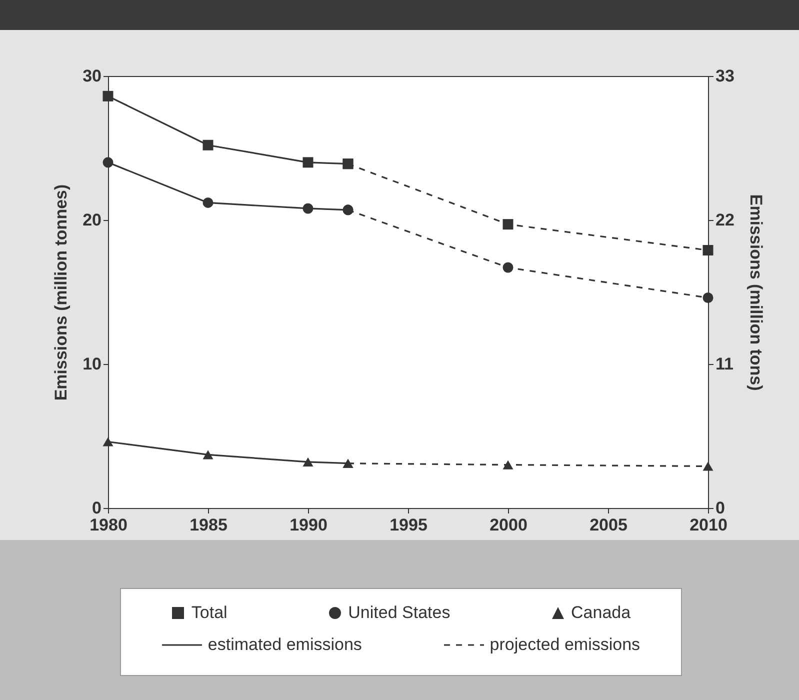 This screenshot has width=799, height=700. What do you see at coordinates (725, 220) in the screenshot?
I see `y2-tick-label: 22` at bounding box center [725, 220].